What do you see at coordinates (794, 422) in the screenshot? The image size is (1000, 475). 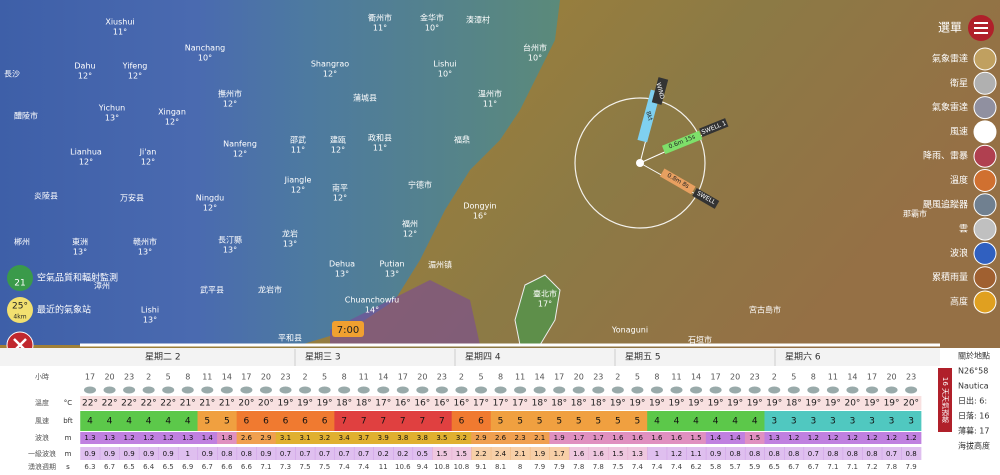 I see `wind: 3` at bounding box center [794, 422].